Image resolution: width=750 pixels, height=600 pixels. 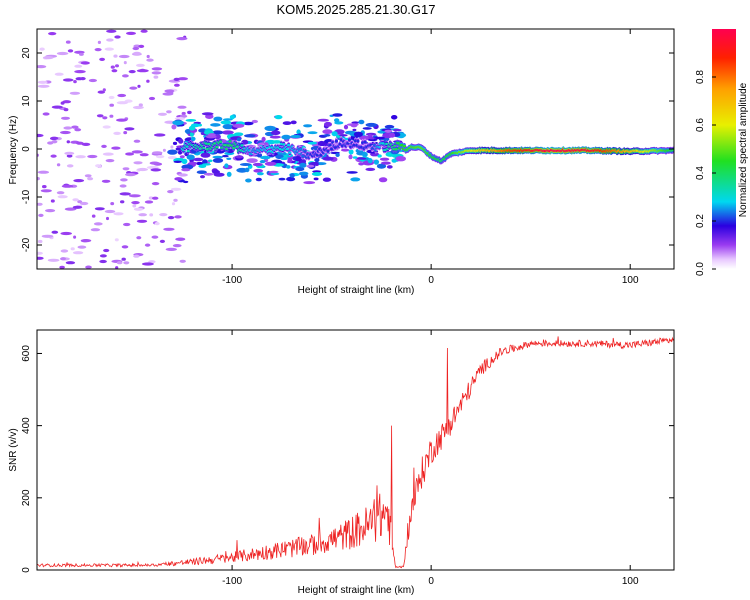 What do you see at coordinates (431, 280) in the screenshot?
I see `x-tick-label: 0` at bounding box center [431, 280].